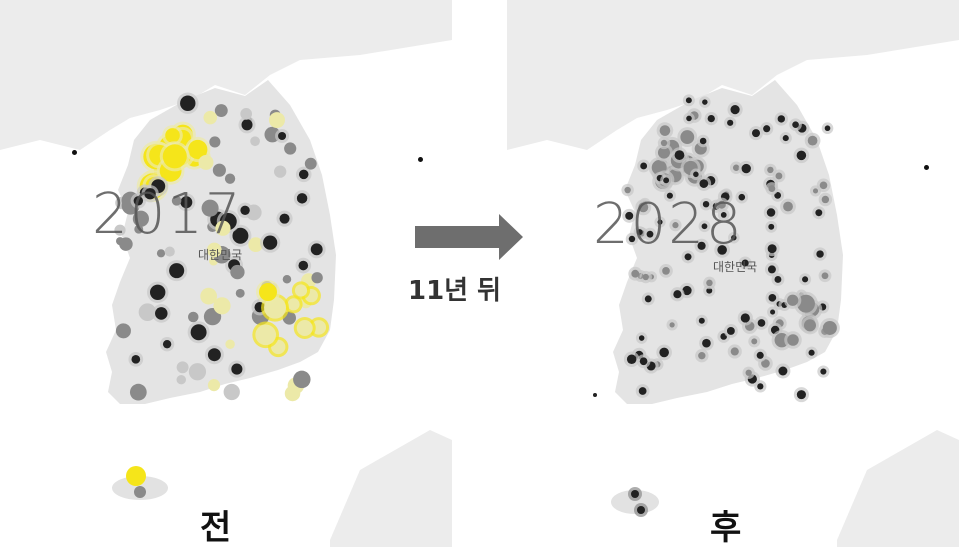 This screenshot has height=549, width=959. I want to click on neighbor-land-japan, so click(898, 488).